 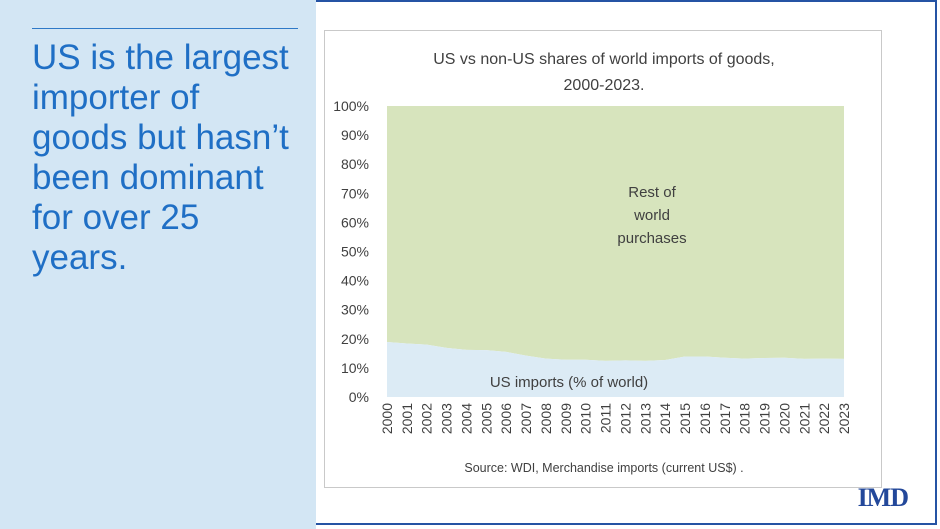 What do you see at coordinates (407, 418) in the screenshot?
I see `x-tick-label: 2001` at bounding box center [407, 418].